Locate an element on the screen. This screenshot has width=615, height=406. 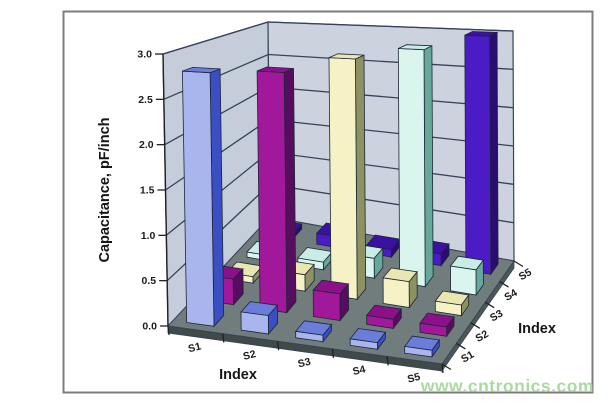
depth-axis-label: S1 is located at coordinates (467, 357).